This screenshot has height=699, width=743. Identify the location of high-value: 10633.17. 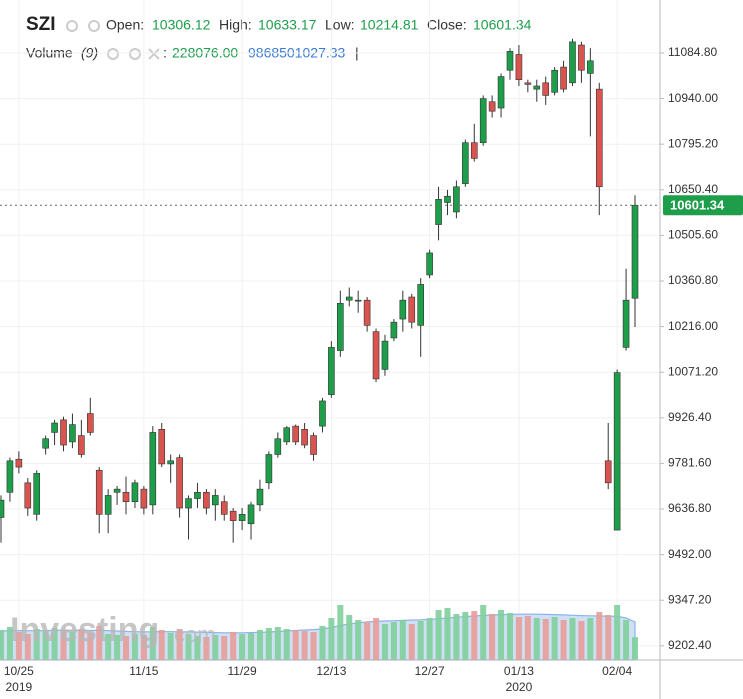
(287, 25).